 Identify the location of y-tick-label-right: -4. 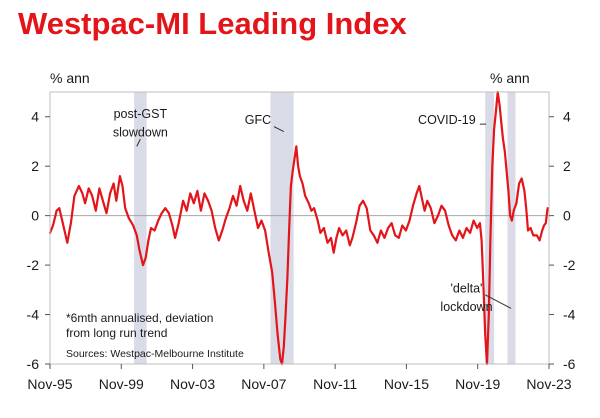
(569, 315).